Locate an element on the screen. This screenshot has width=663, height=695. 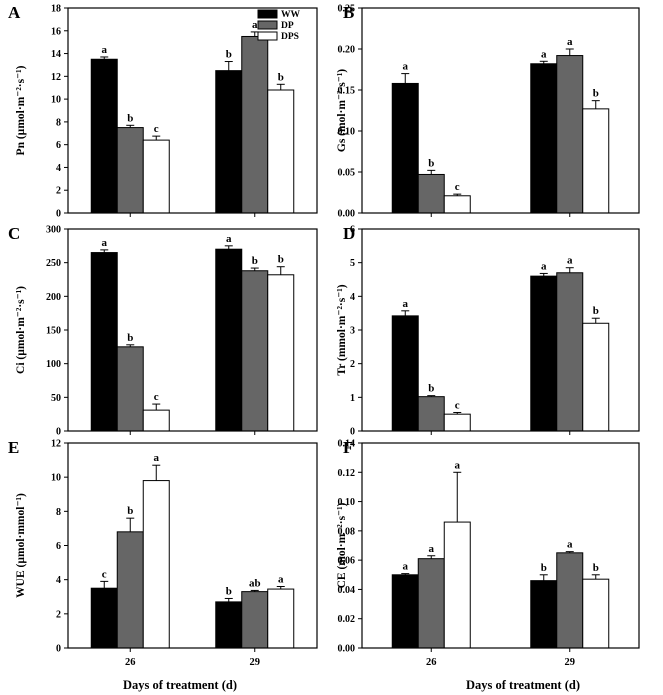
y-axis-label: Ci (µmol·m⁻²·s⁻¹) is located at coordinates (21, 330).